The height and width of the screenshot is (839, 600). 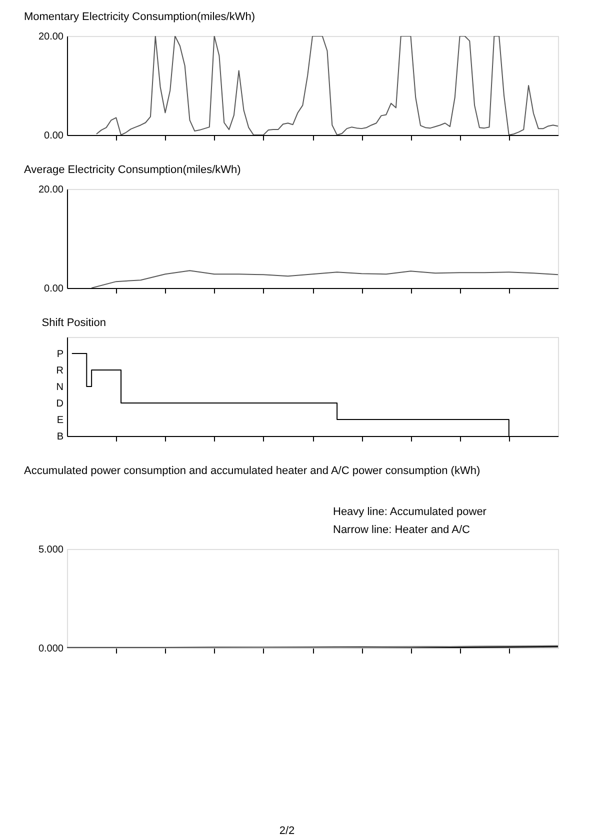 I want to click on y-tick-label: 0.000, so click(x=51, y=649).